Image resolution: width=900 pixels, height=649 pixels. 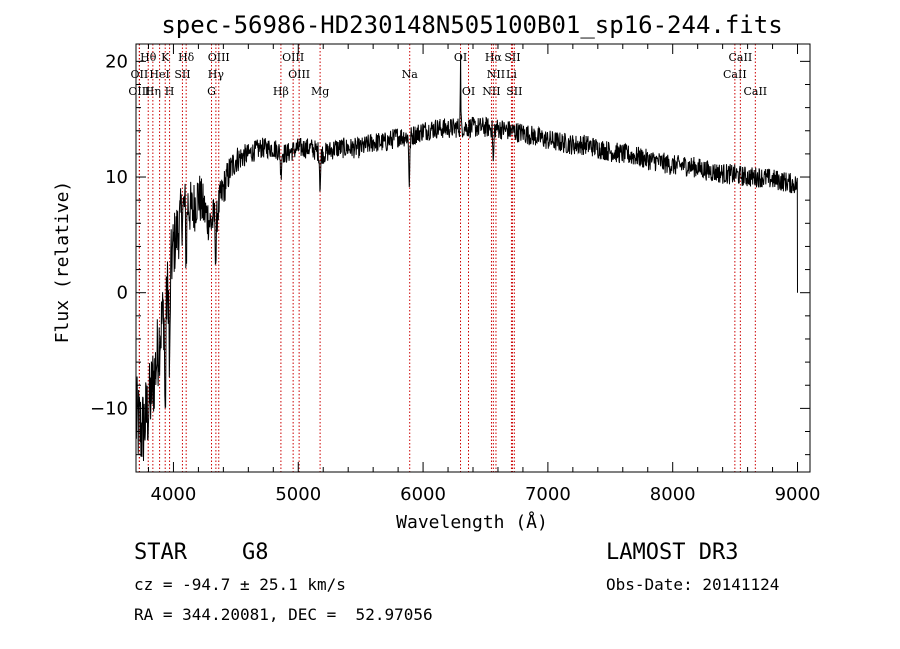 What do you see at coordinates (170, 91) in the screenshot?
I see `spectral-line-label: H` at bounding box center [170, 91].